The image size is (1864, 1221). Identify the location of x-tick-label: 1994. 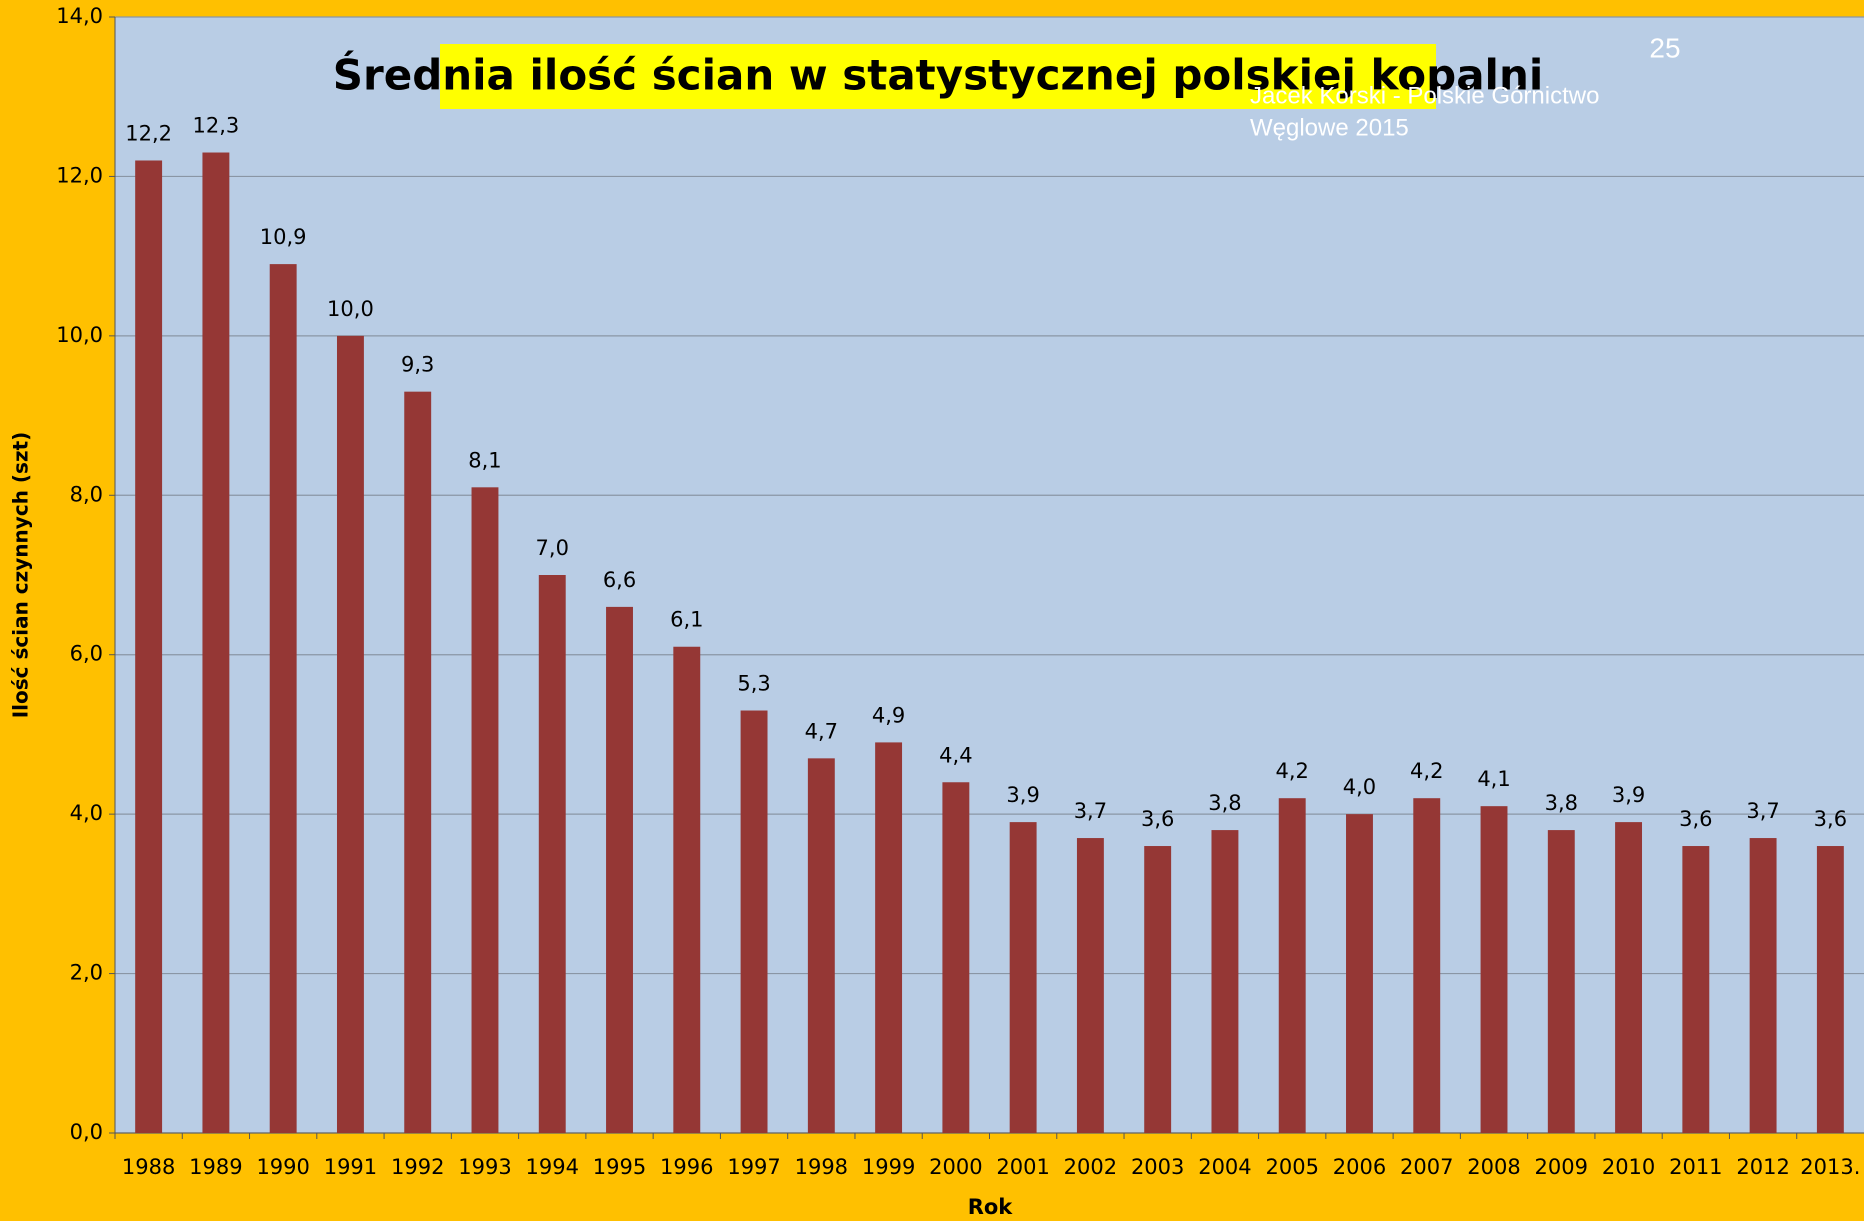
(552, 1167).